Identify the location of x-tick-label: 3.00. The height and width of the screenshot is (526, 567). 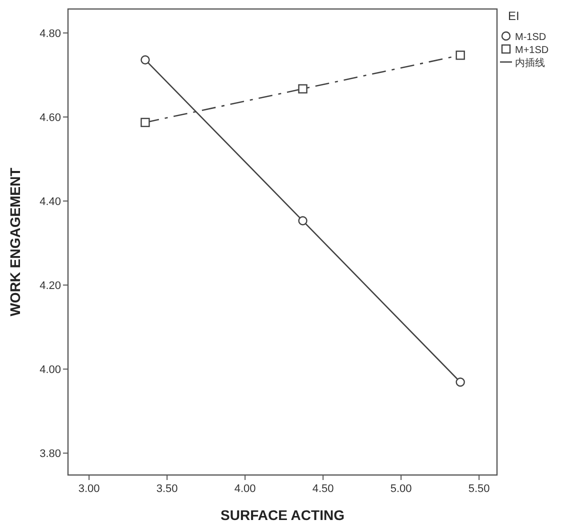
(89, 489).